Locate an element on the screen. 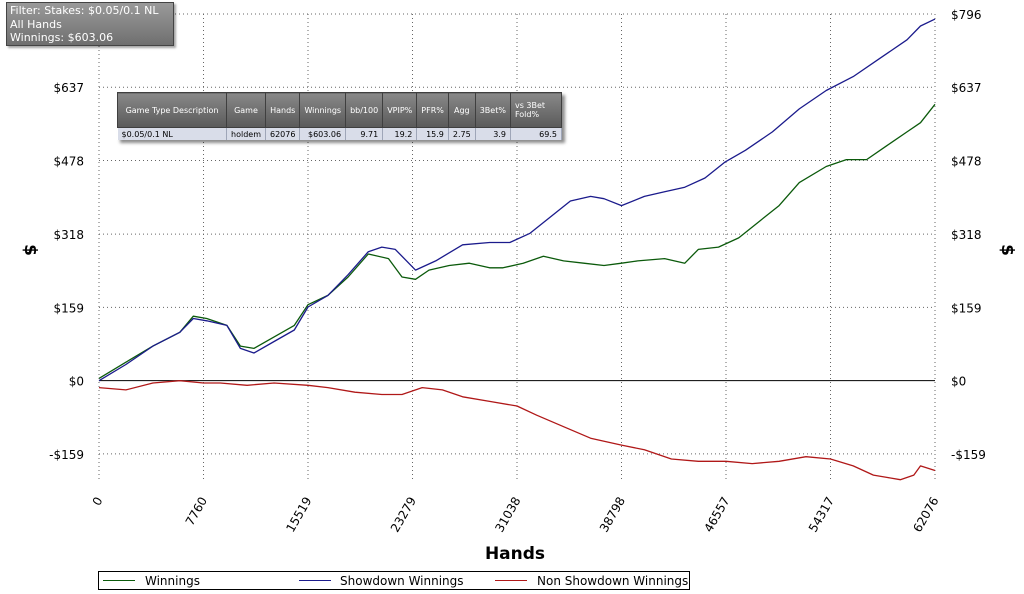  cell-agg: 2.75 is located at coordinates (462, 133).